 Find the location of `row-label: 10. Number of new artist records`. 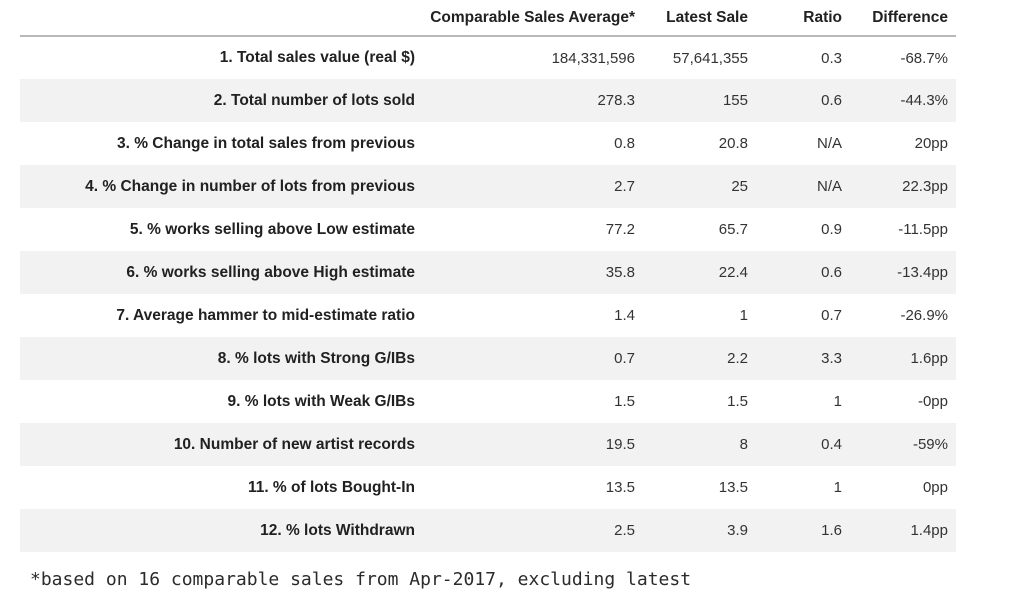

row-label: 10. Number of new artist records is located at coordinates (294, 444).